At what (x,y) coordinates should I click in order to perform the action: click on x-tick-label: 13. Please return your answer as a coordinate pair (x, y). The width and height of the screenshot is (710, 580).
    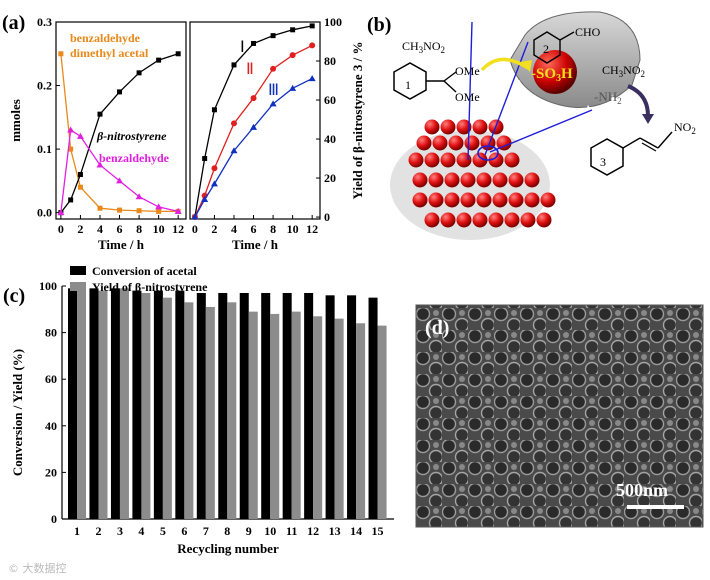
    Looking at the image, I should click on (335, 531).